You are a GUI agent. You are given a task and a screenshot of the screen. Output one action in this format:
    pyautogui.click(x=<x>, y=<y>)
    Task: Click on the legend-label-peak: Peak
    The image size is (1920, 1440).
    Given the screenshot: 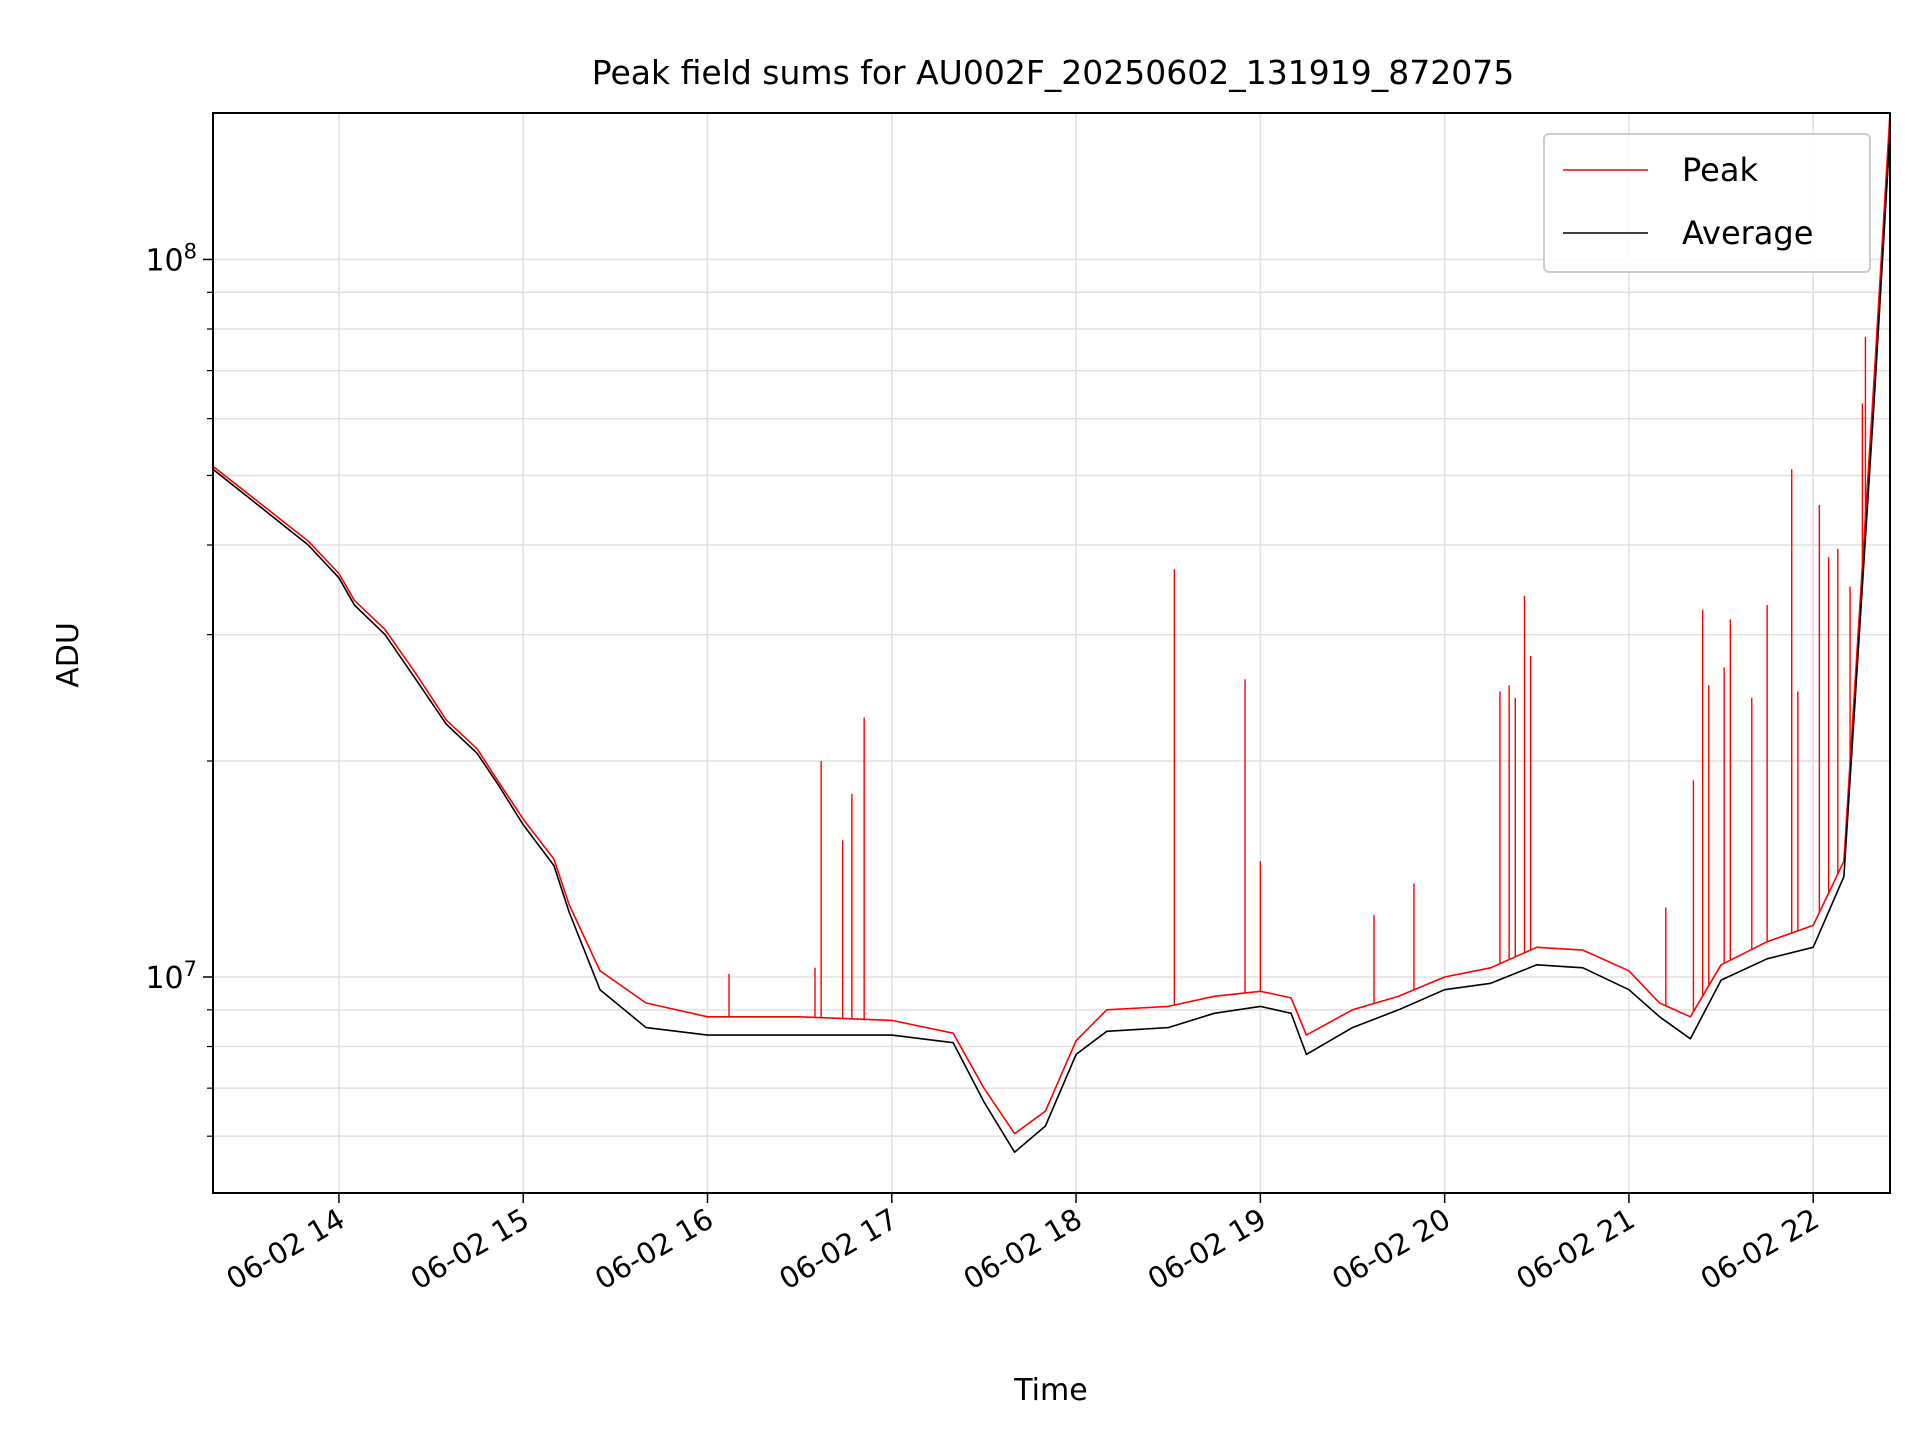 What is the action you would take?
    pyautogui.click(x=1720, y=170)
    